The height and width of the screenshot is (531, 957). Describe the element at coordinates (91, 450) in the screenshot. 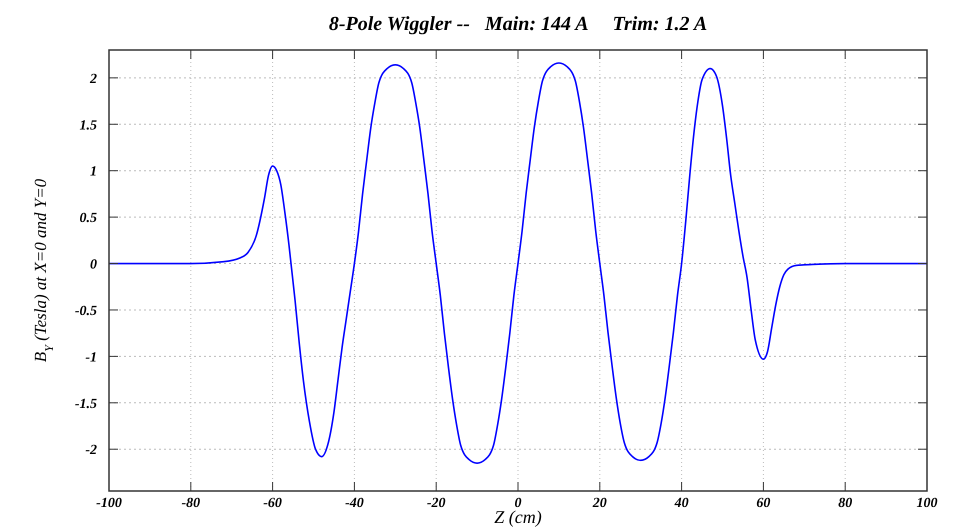

I see `y-tick-label: -2` at that location.